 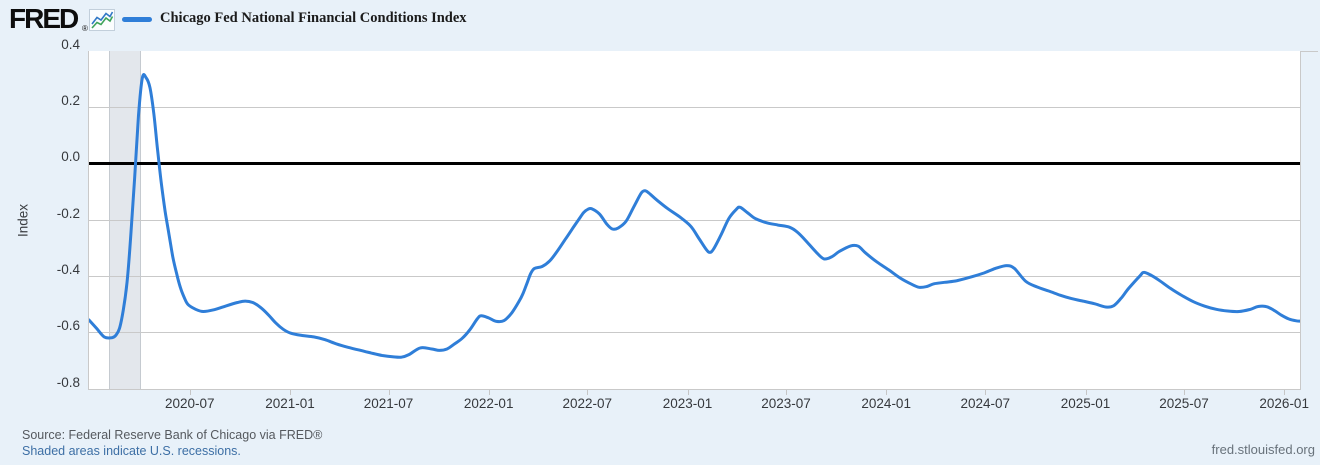 What do you see at coordinates (70, 157) in the screenshot?
I see `y-tick-label: 0.0` at bounding box center [70, 157].